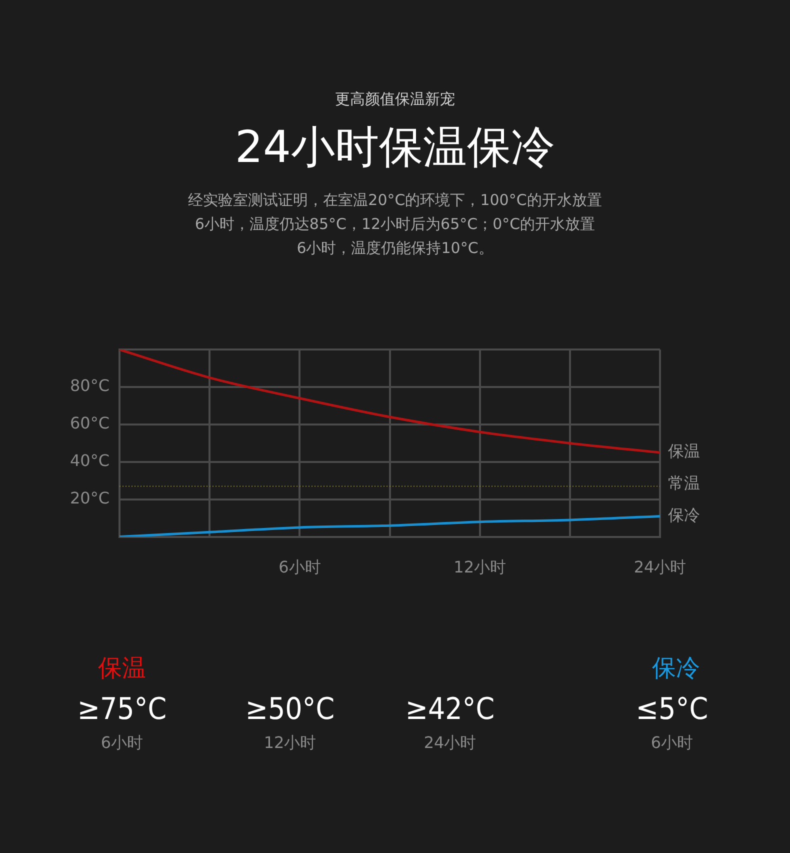 The image size is (790, 853). I want to click on ref-line-label: 常温, so click(684, 482).